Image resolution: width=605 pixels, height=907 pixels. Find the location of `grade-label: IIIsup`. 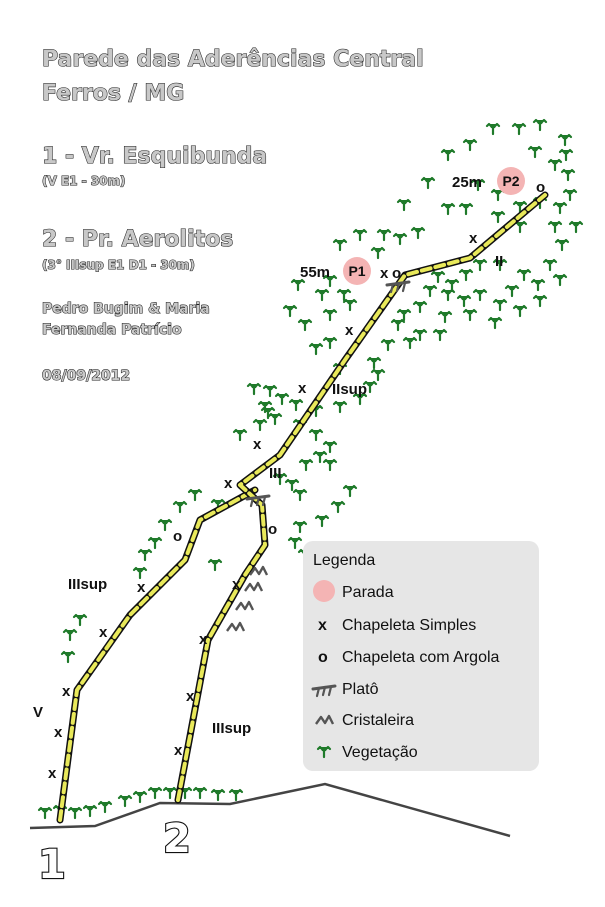

grade-label: IIIsup is located at coordinates (87, 584).